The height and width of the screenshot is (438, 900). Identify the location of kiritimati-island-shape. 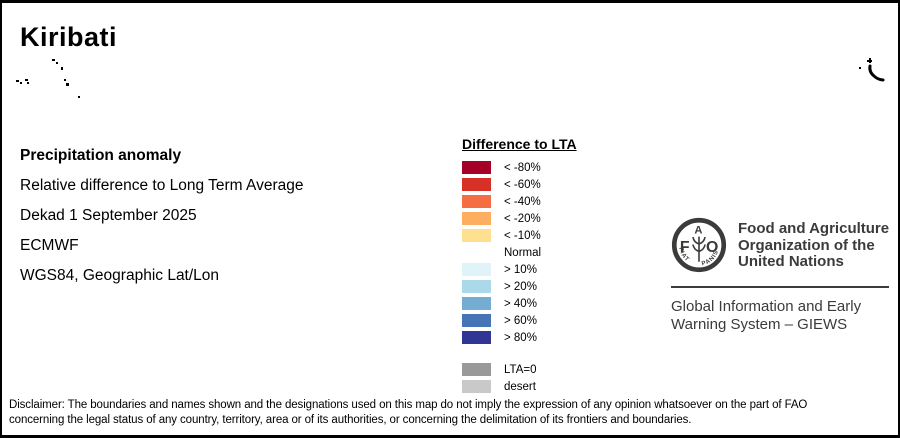
(876, 73).